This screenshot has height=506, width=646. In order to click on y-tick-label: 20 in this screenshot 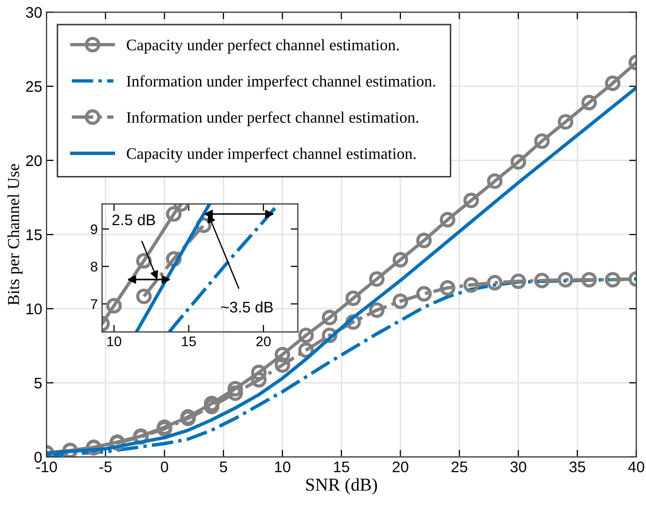, I will do `click(34, 160)`.